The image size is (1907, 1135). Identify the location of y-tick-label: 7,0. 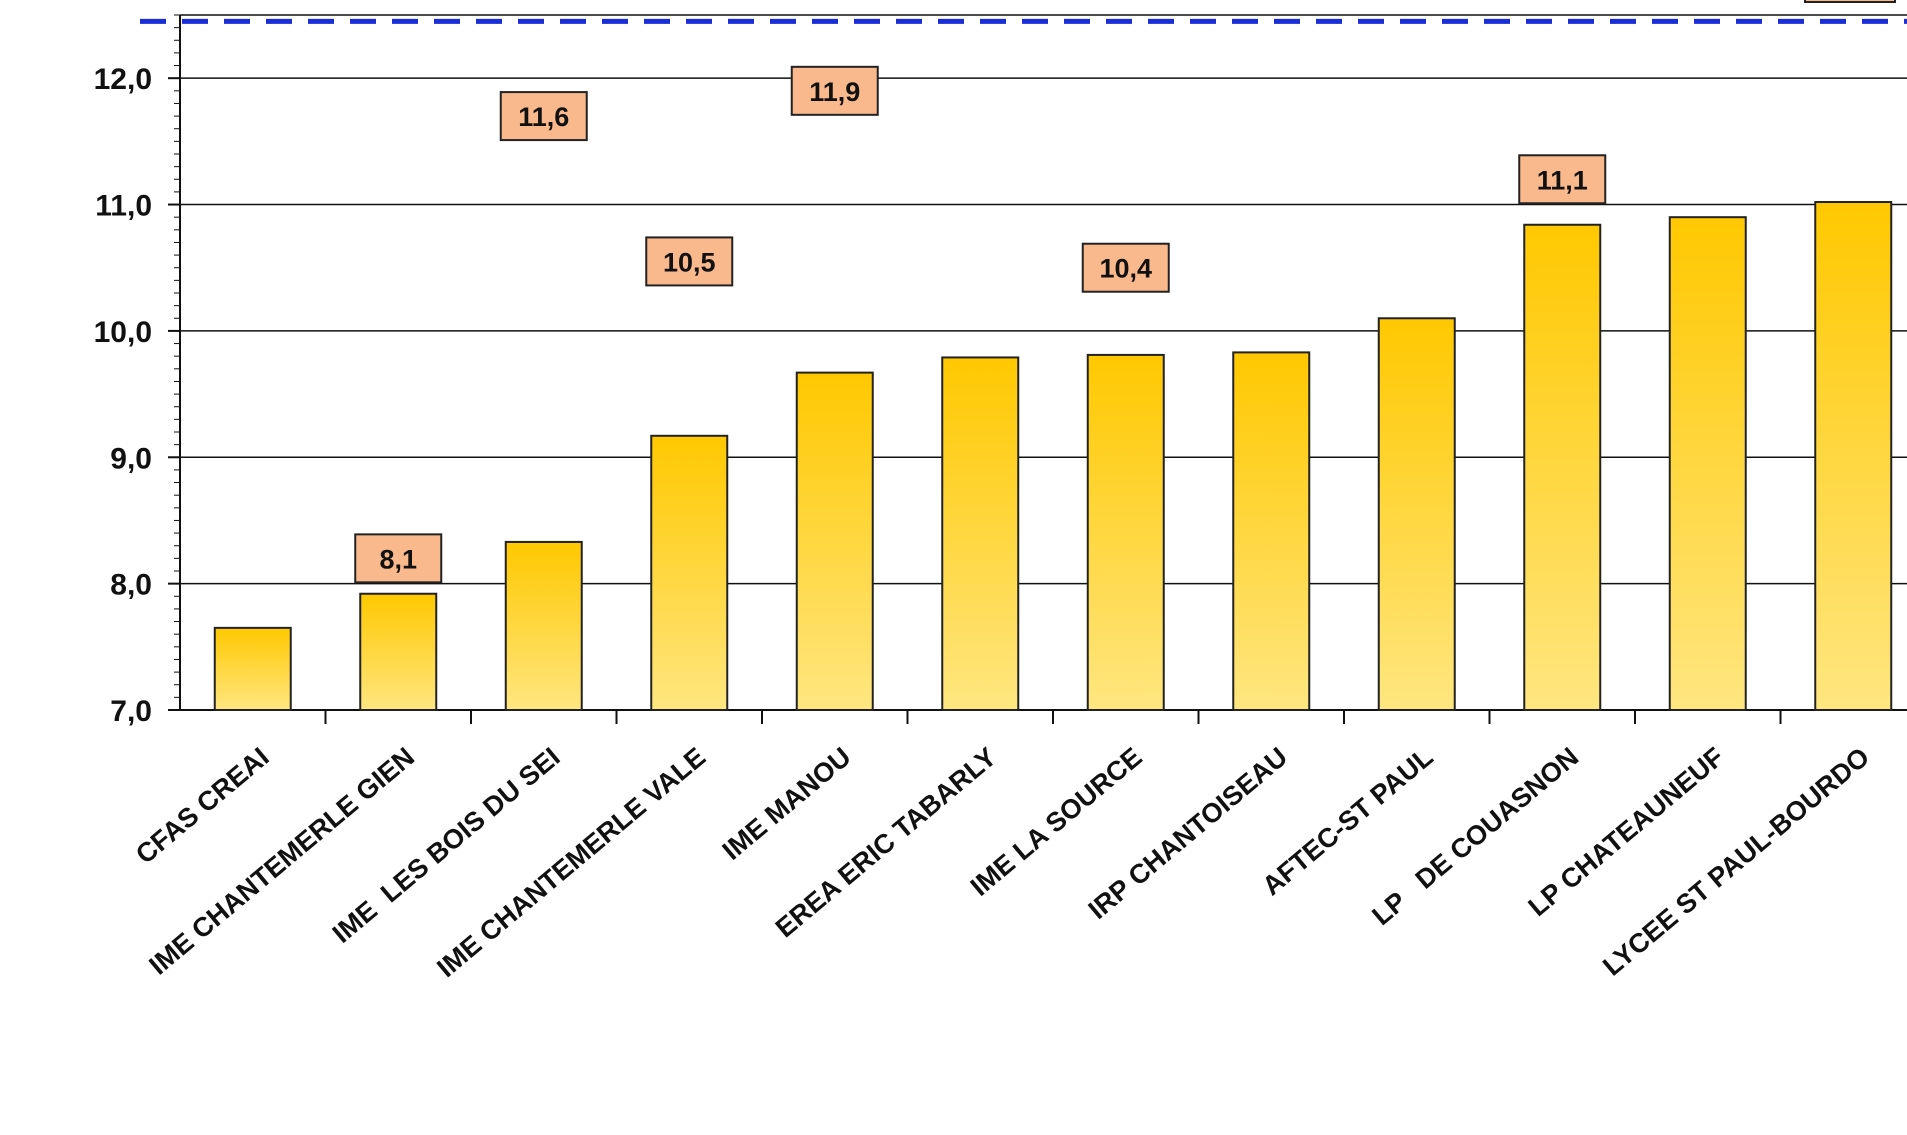
(131, 711).